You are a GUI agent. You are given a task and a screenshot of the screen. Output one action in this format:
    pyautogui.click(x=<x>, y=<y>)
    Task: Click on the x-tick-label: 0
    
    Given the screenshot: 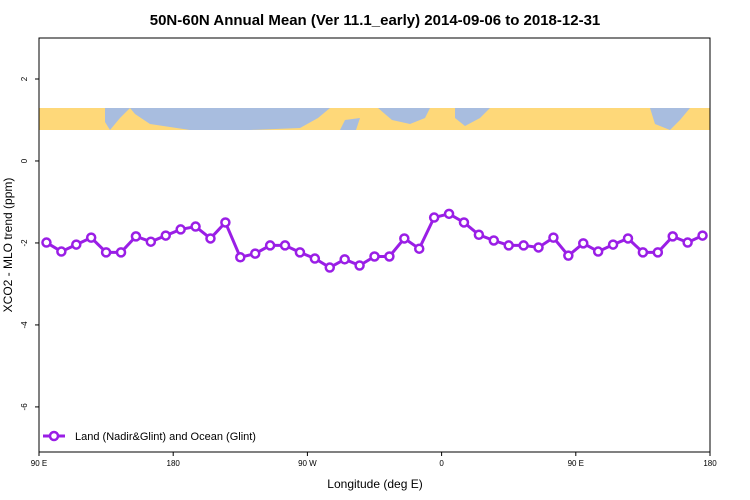 What is the action you would take?
    pyautogui.click(x=441, y=463)
    